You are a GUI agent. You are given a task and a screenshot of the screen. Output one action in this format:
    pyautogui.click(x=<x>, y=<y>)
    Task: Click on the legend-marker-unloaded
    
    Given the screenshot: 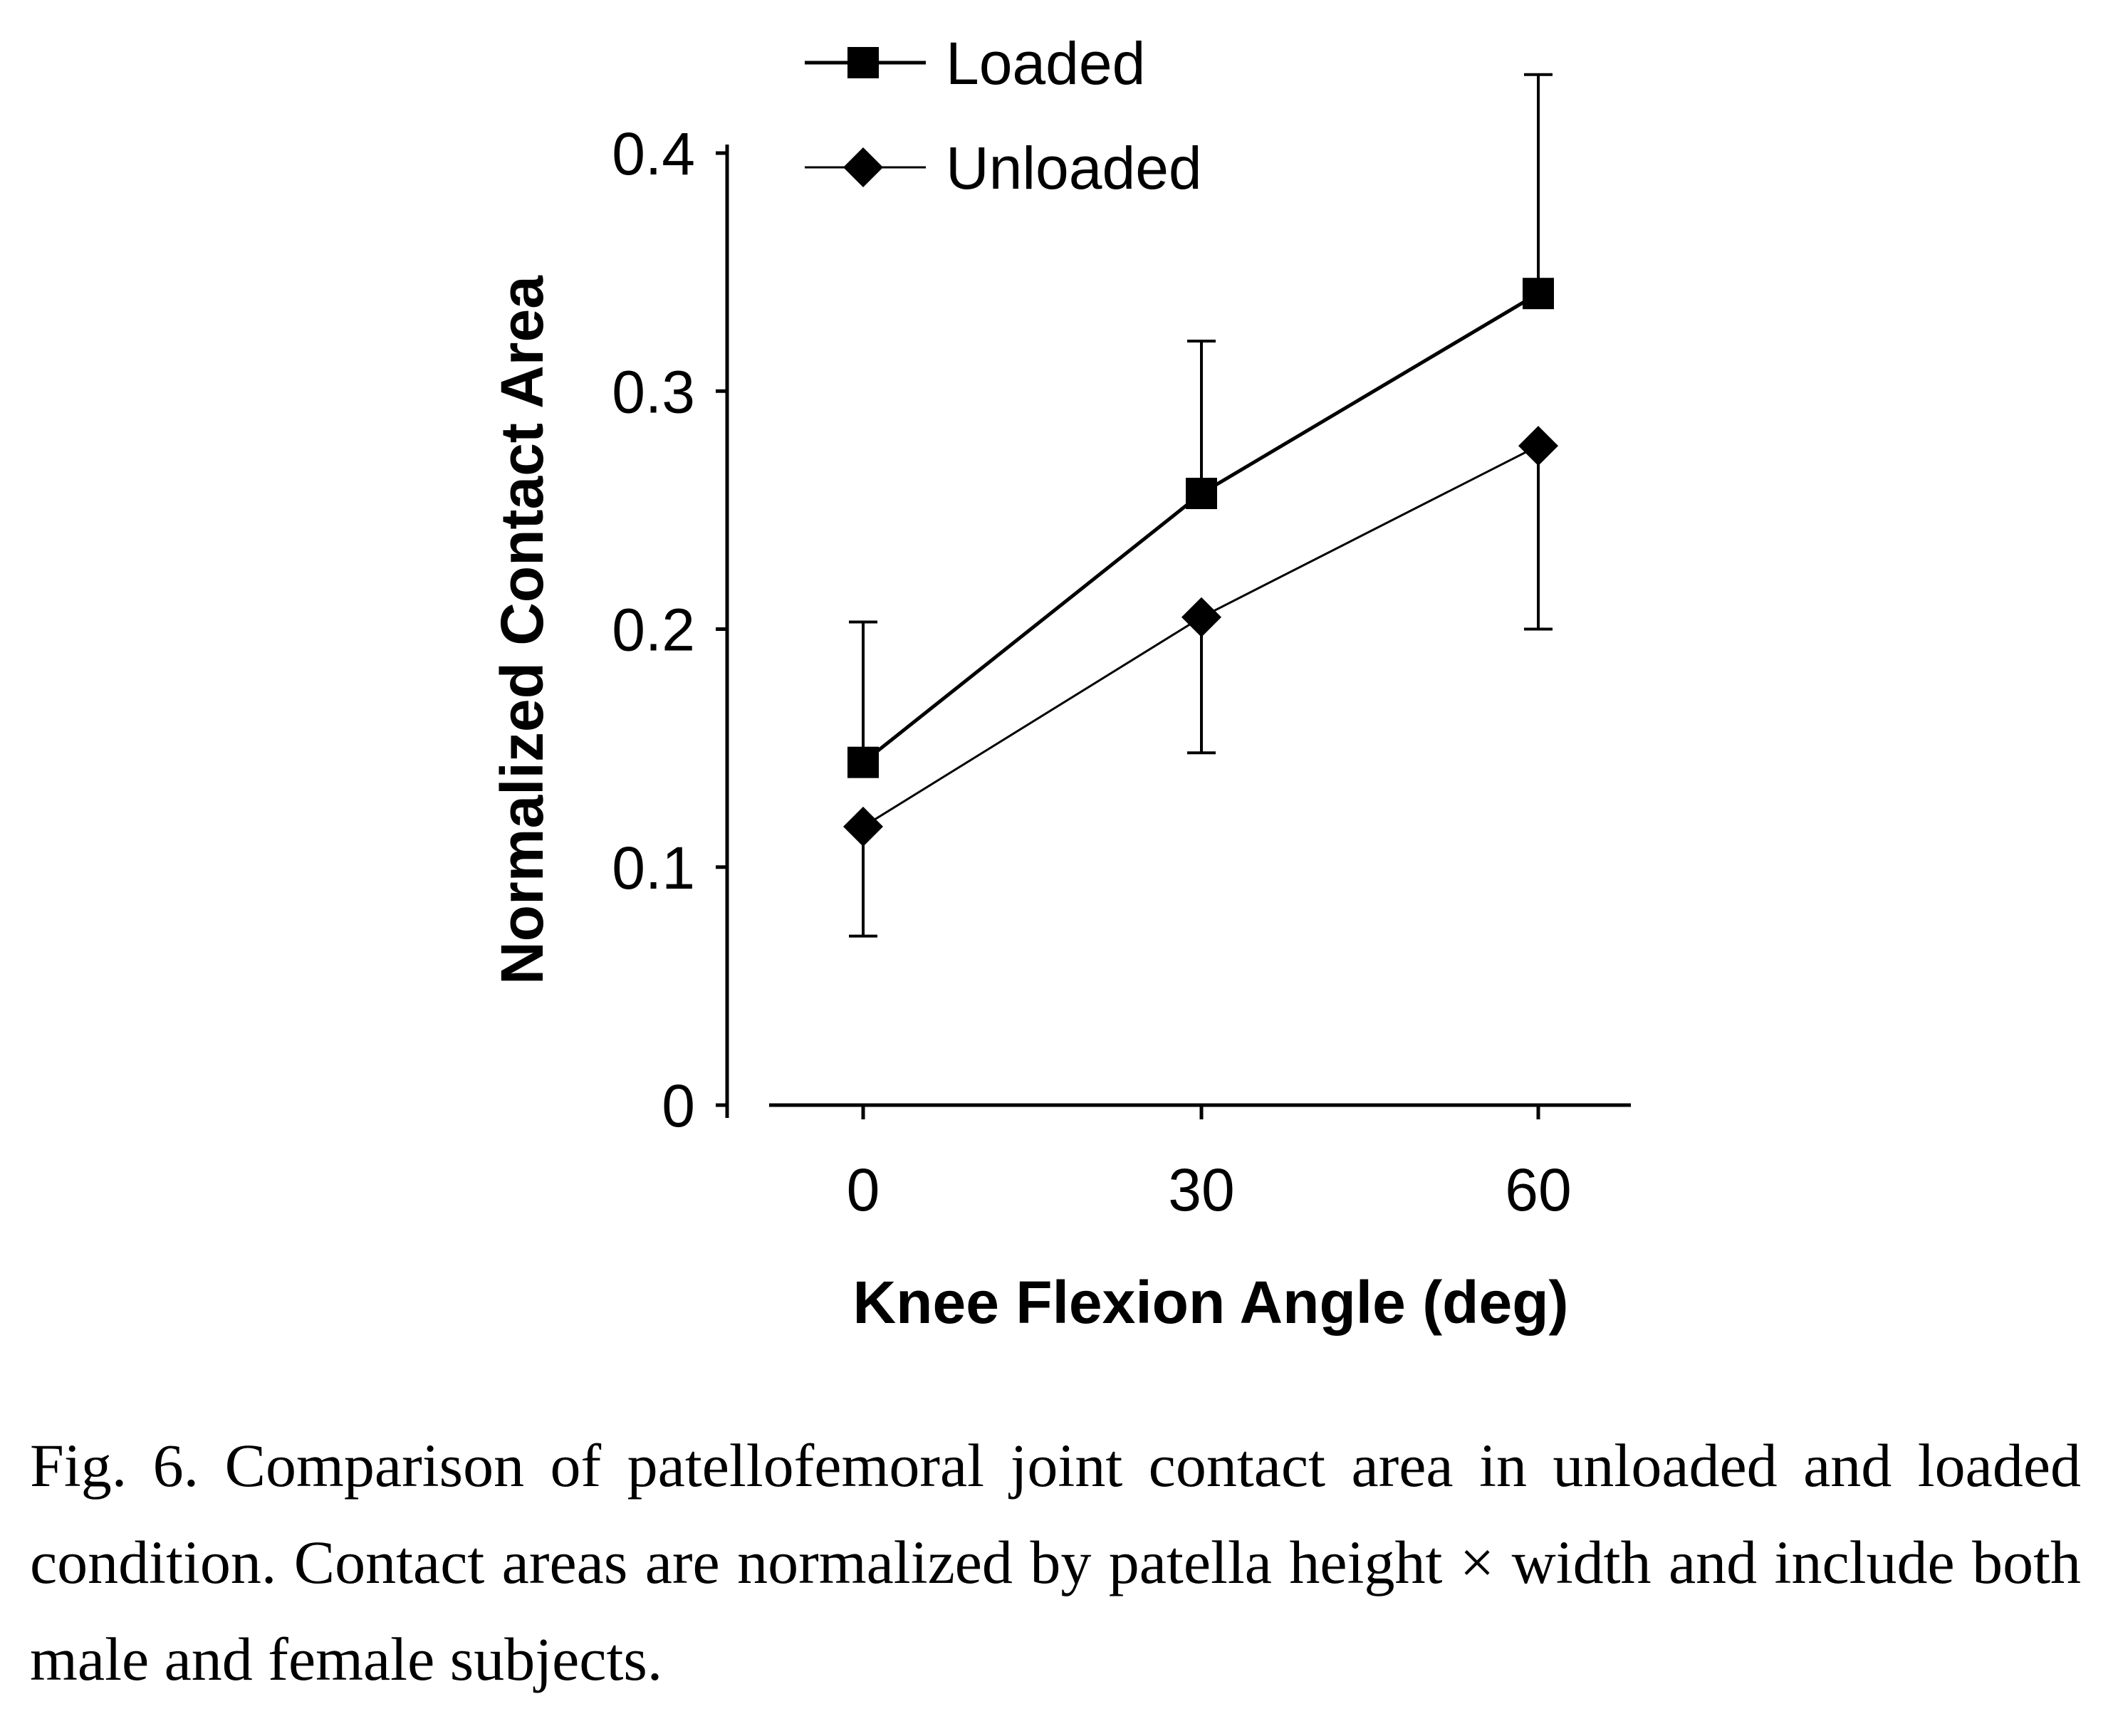 What is the action you would take?
    pyautogui.click(x=863, y=167)
    